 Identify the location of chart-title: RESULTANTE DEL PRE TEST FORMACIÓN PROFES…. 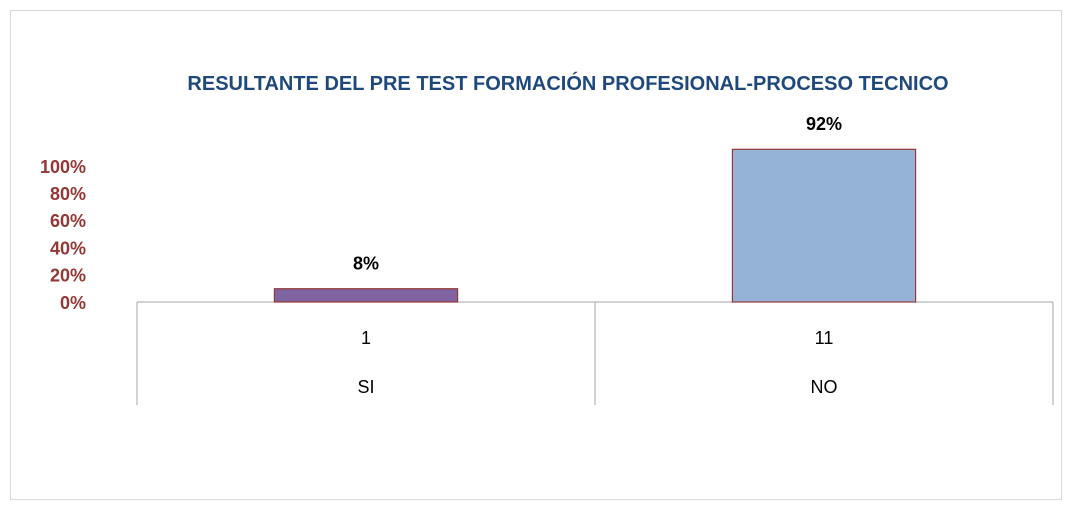
(568, 84).